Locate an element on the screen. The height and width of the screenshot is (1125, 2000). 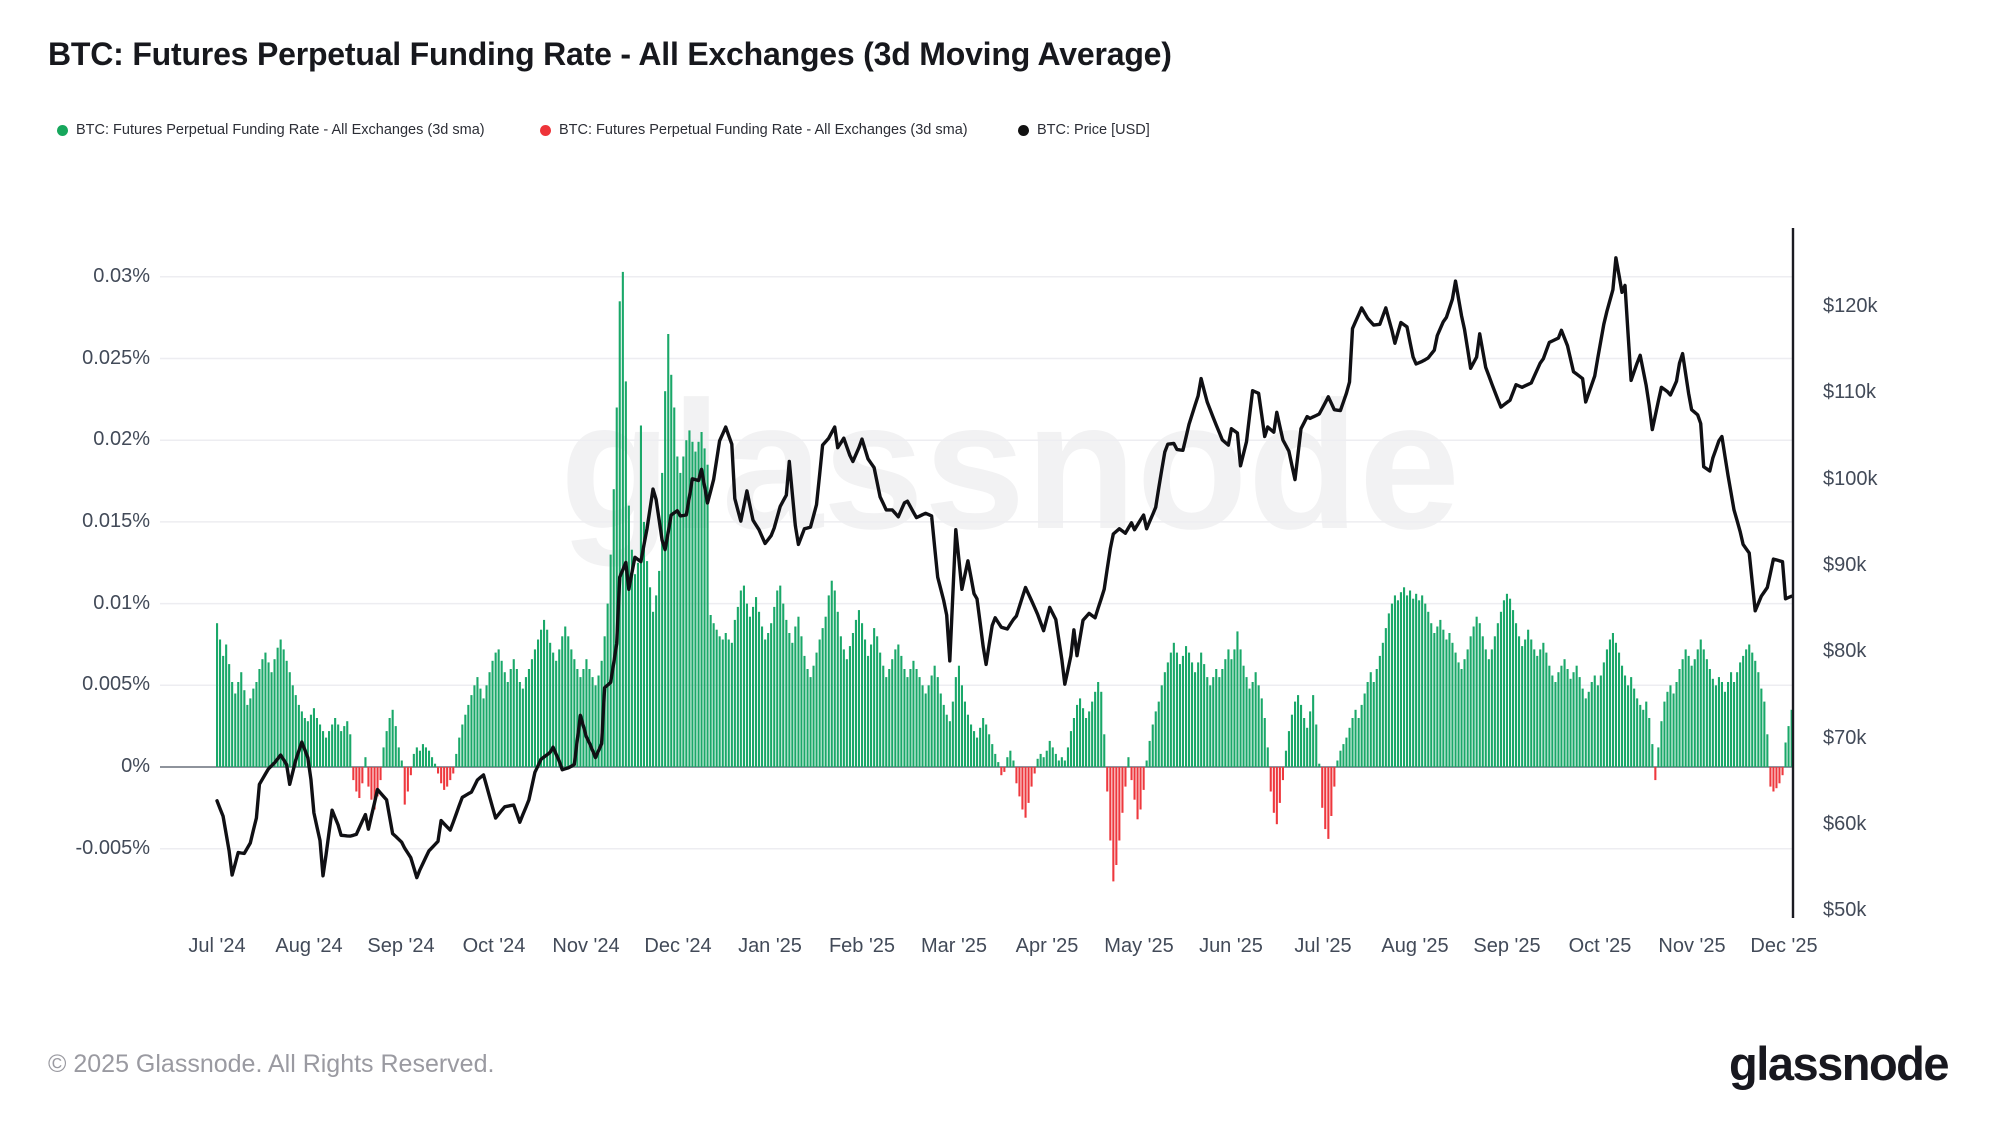
right-axis-tick: $120k is located at coordinates (1850, 306).